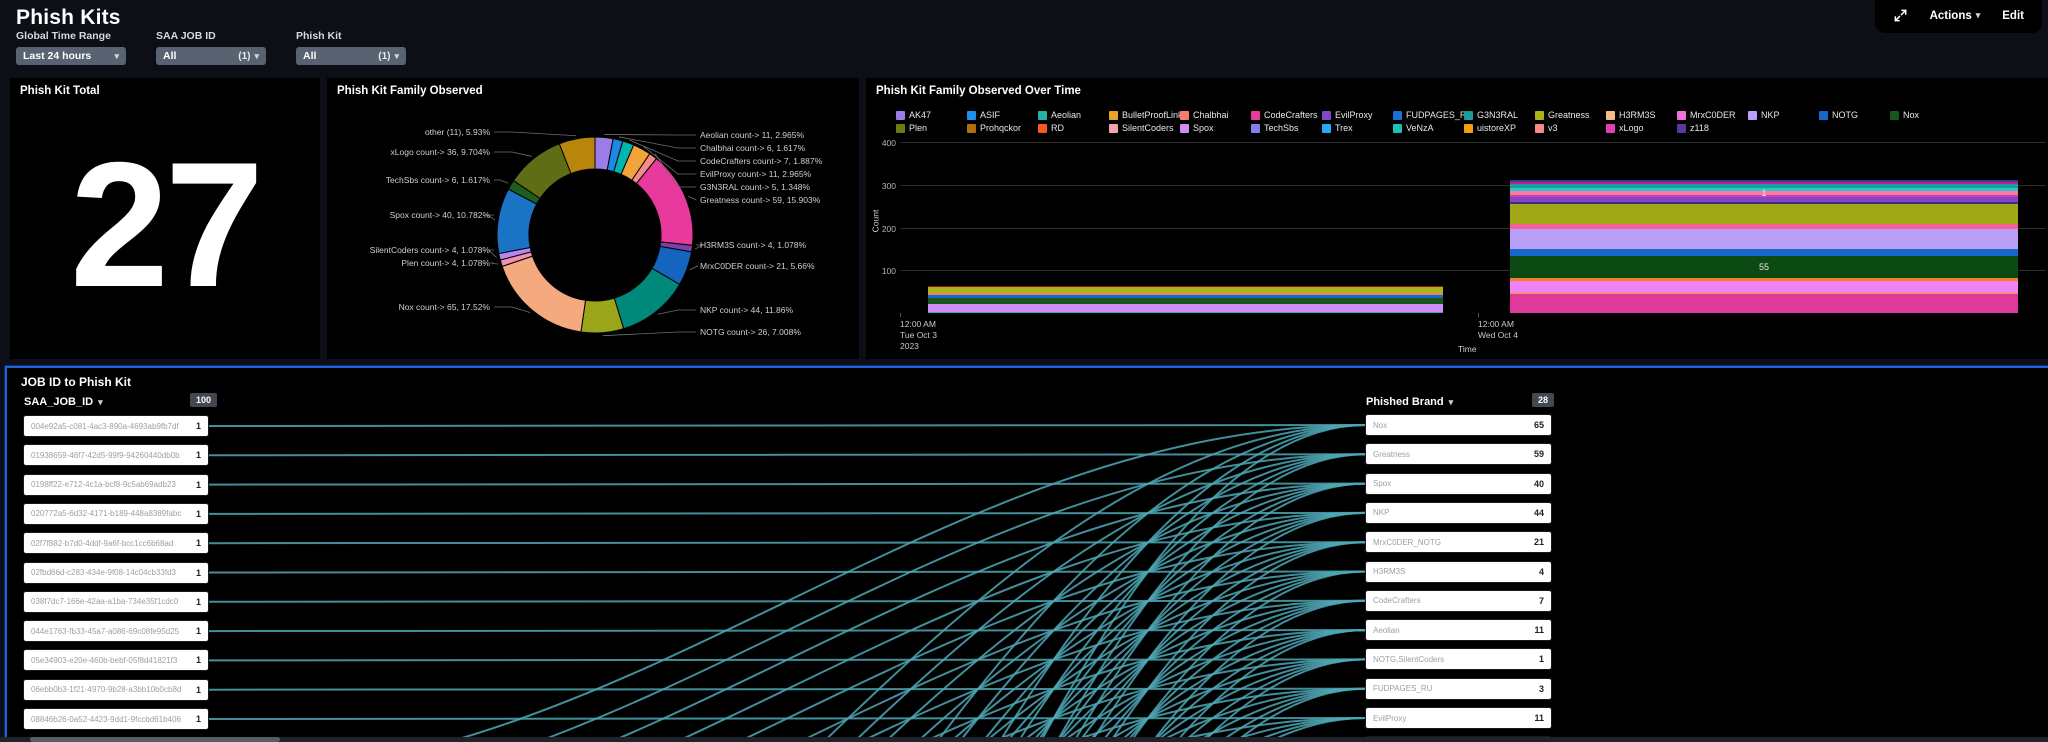 This screenshot has height=742, width=2048. I want to click on job-id-row: 06ebb0b3-1f21-4970-9b28-a3bb10b0cb8d 1, so click(116, 689).